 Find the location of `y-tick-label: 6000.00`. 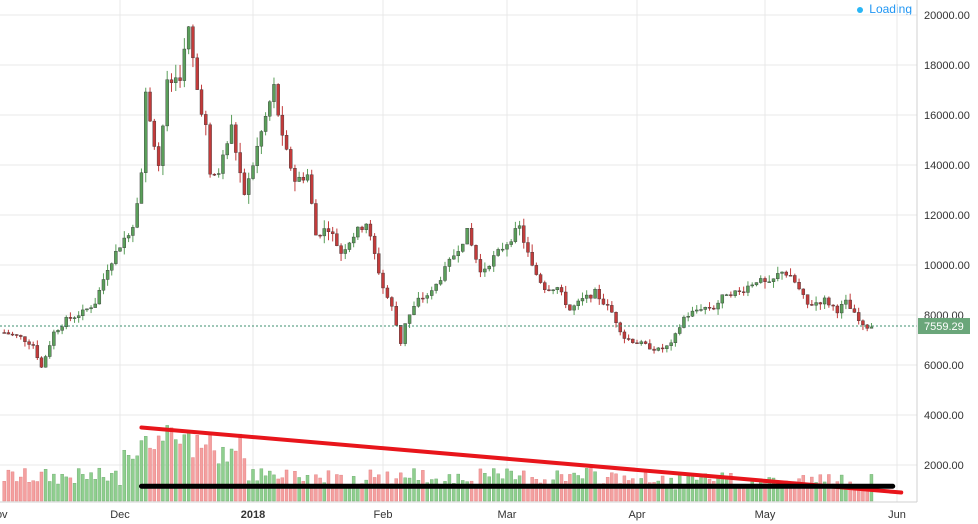

y-tick-label: 6000.00 is located at coordinates (944, 366).